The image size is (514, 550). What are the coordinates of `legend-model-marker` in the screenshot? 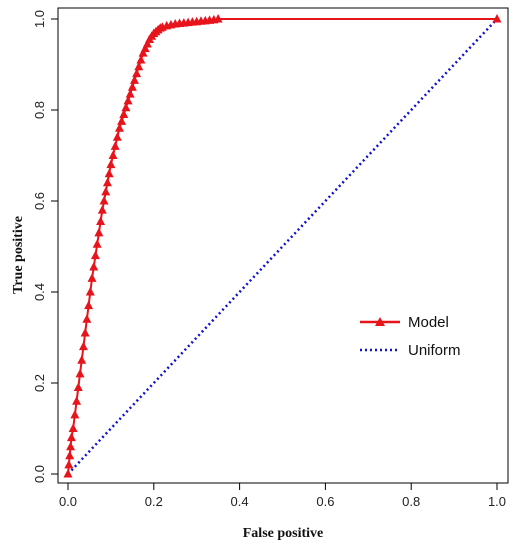 It's located at (380, 321).